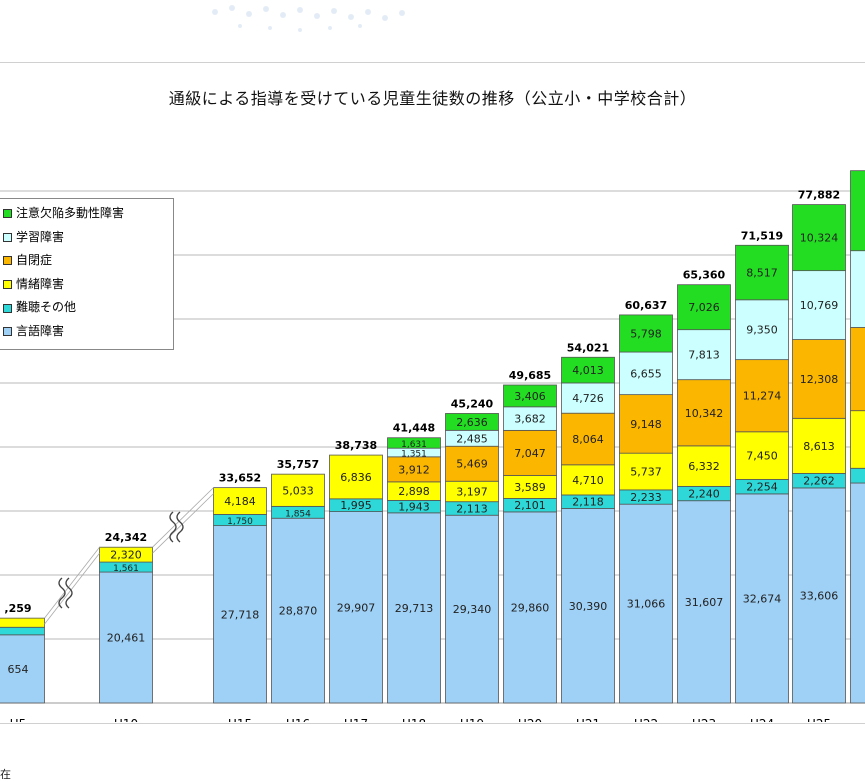  Describe the element at coordinates (414, 445) in the screenshot. I see `bar-value-label: 1,631` at that location.